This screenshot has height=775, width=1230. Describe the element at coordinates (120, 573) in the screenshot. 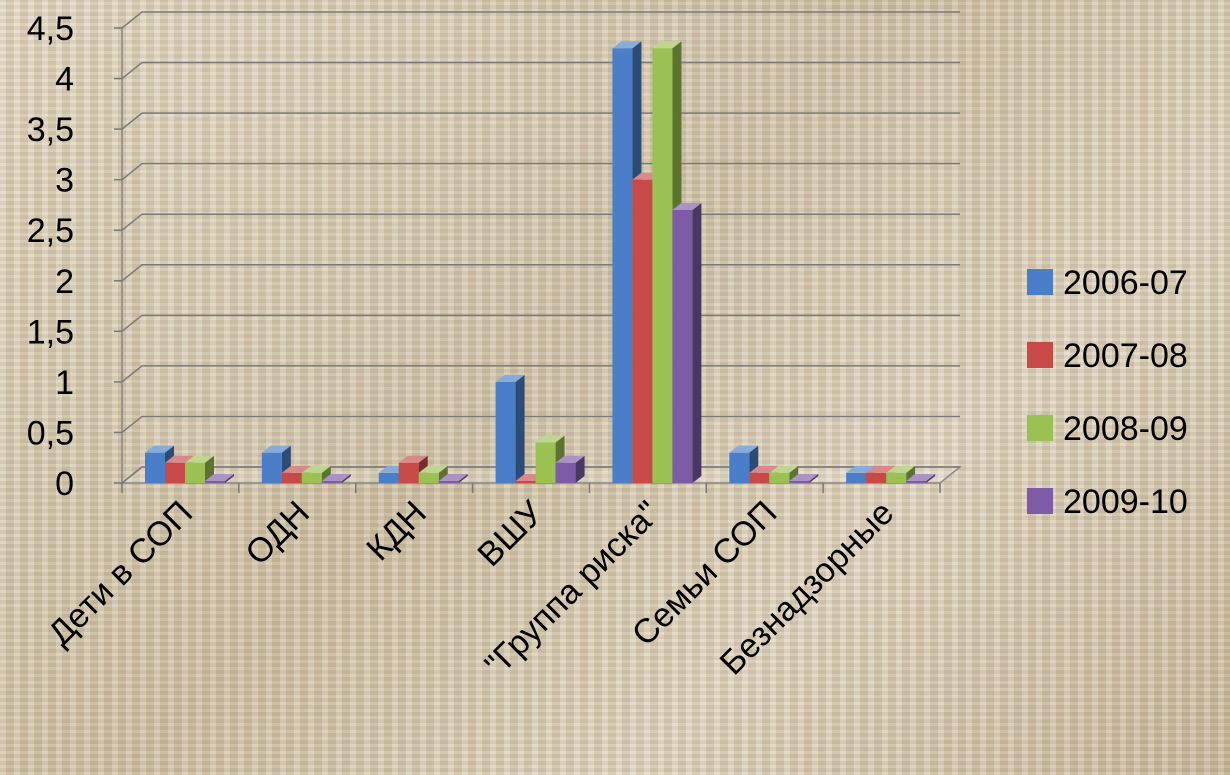

I see `x-category-label: Дети в СОП` at that location.